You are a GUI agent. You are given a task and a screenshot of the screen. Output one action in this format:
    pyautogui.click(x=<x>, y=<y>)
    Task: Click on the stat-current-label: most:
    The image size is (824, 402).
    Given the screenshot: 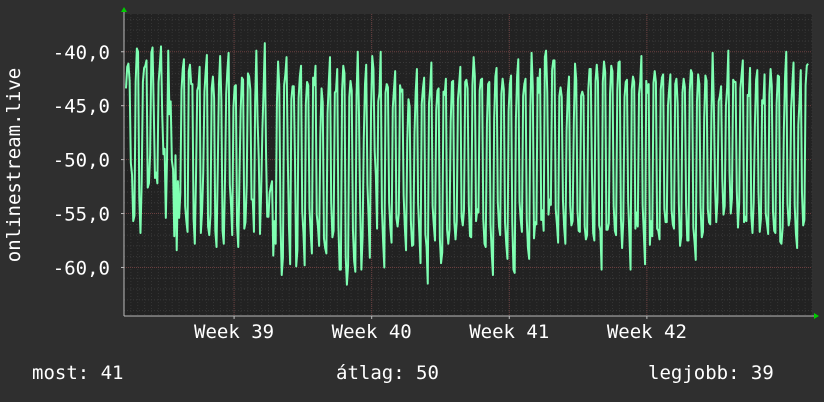 What is the action you would take?
    pyautogui.click(x=61, y=373)
    